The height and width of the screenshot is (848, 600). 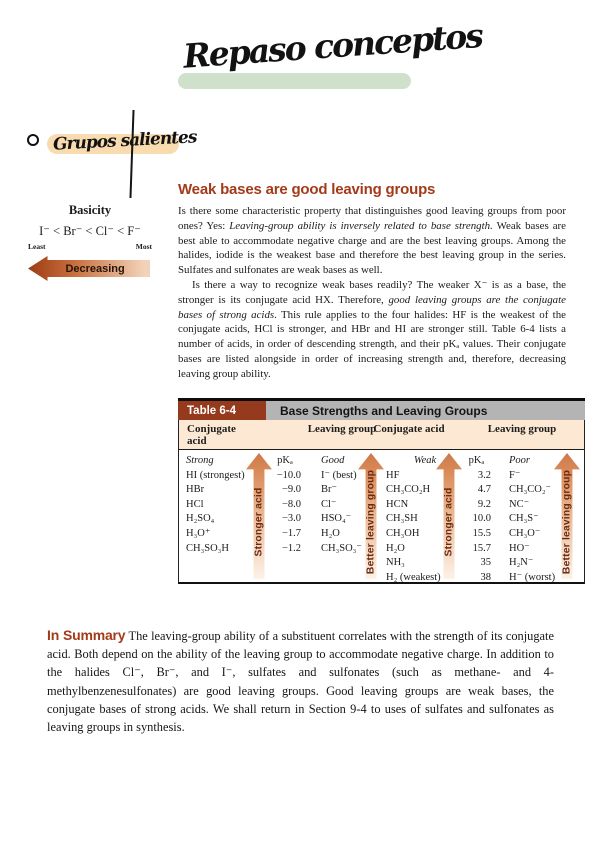 What do you see at coordinates (90, 231) in the screenshot?
I see `basicity-series: I⁻ < Br⁻ < Cl⁻ < F⁻` at bounding box center [90, 231].